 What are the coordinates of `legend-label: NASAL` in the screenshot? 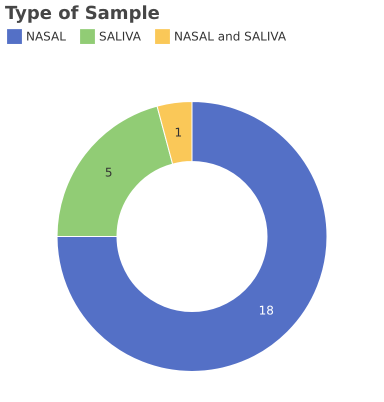 It's located at (46, 37).